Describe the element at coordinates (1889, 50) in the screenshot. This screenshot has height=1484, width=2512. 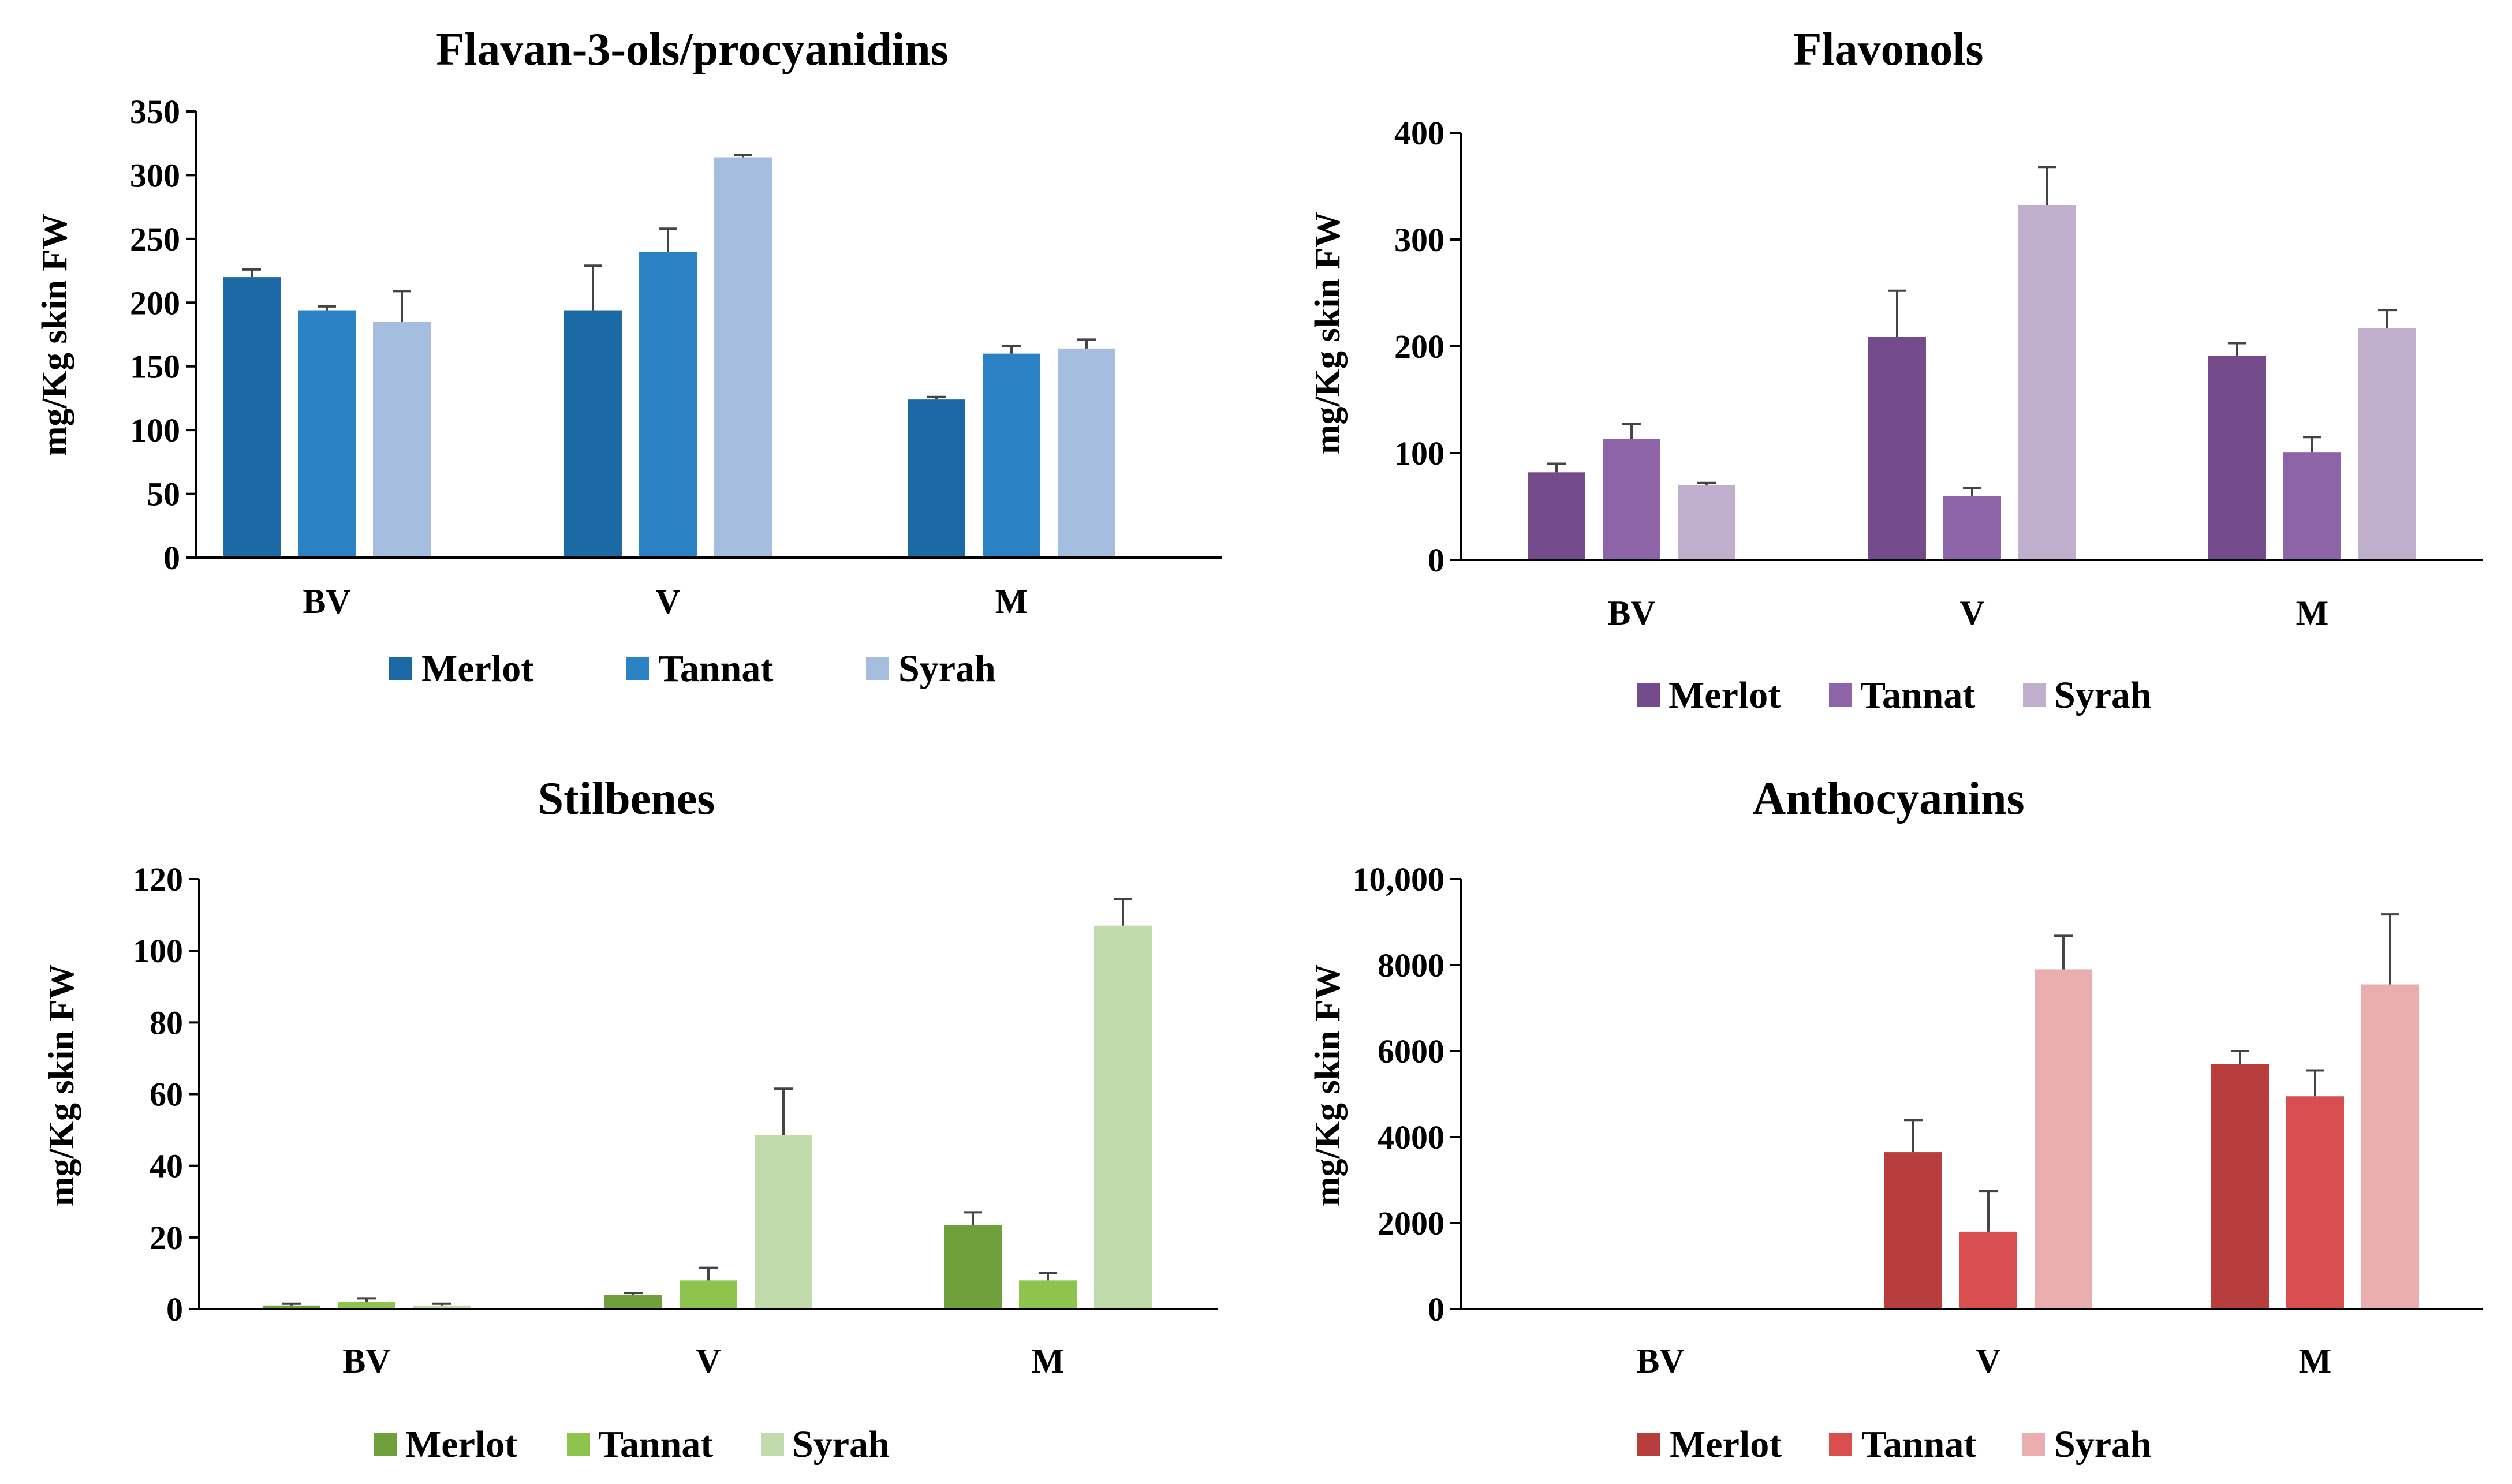
I see `chart-title: Flavonols` at that location.